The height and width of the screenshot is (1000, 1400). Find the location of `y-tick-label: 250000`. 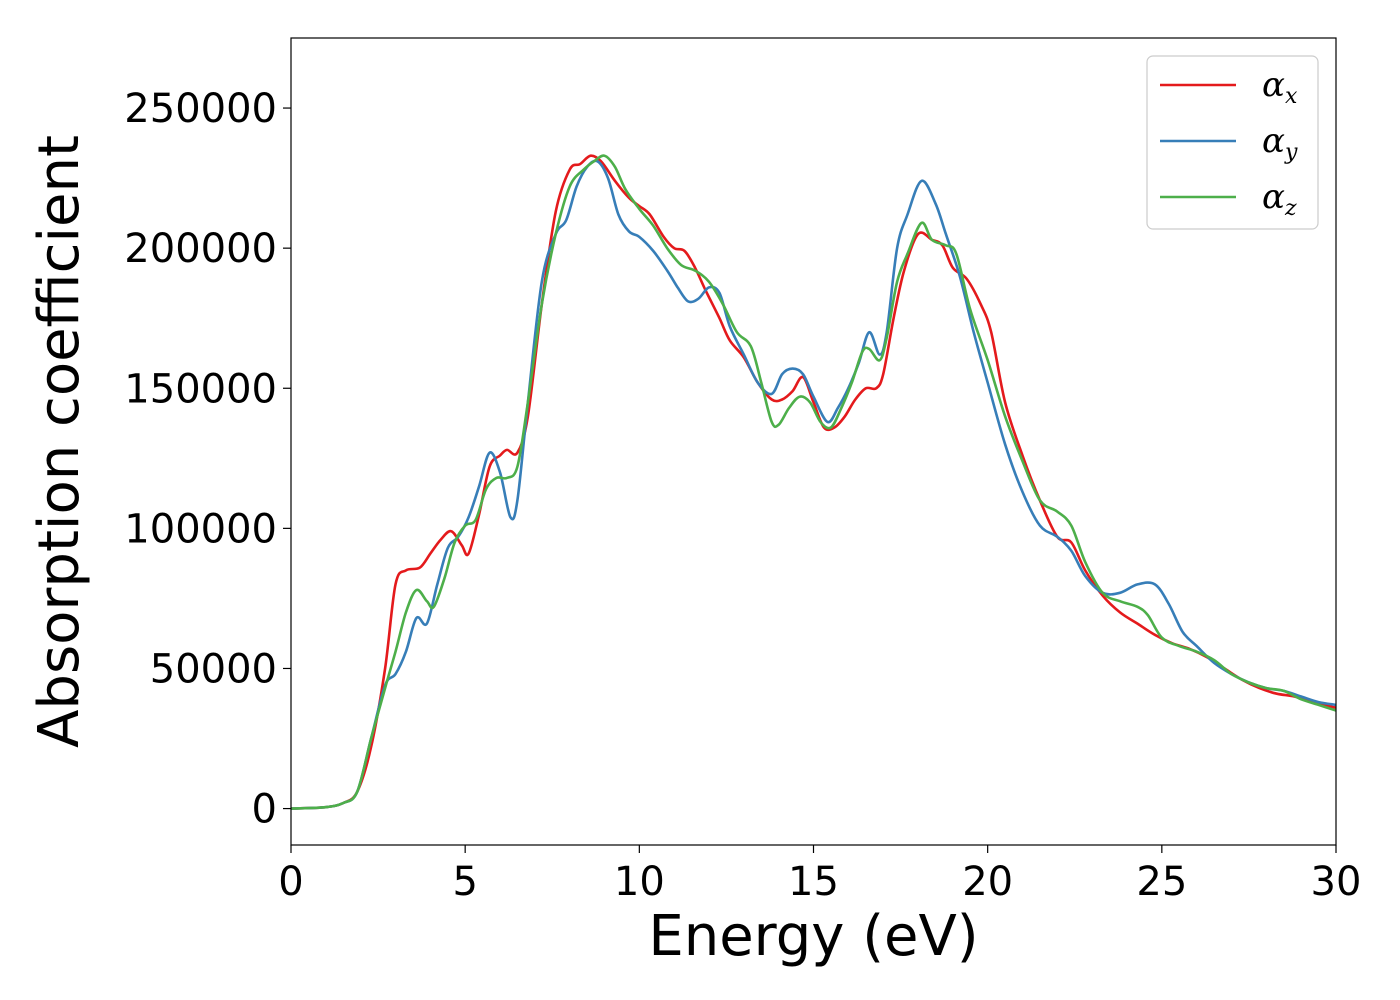

y-tick-label: 250000 is located at coordinates (200, 109).